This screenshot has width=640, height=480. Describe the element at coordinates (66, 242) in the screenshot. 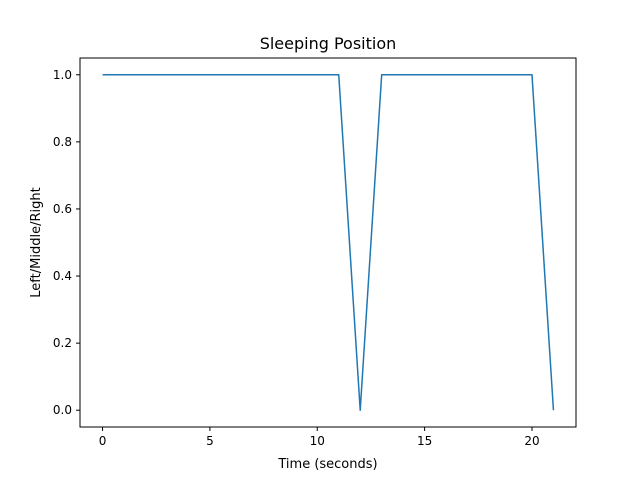

I see `y-axis-ticks: 0.0 0.2 0.4 0.6 0.8 1.0` at that location.